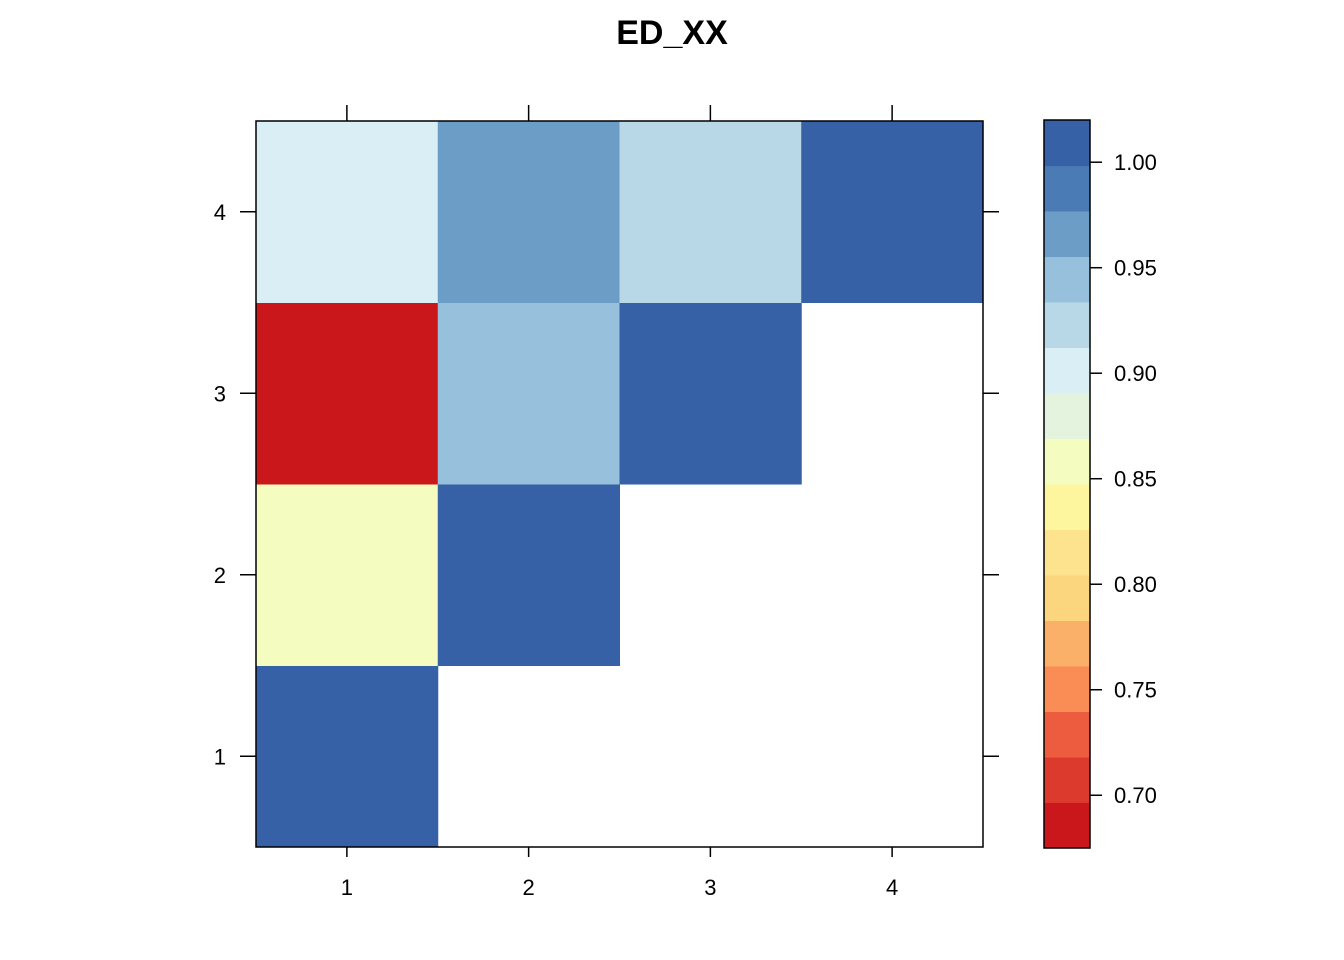 This screenshot has height=960, width=1344. I want to click on y-tick-label-4: 4, so click(220, 212).